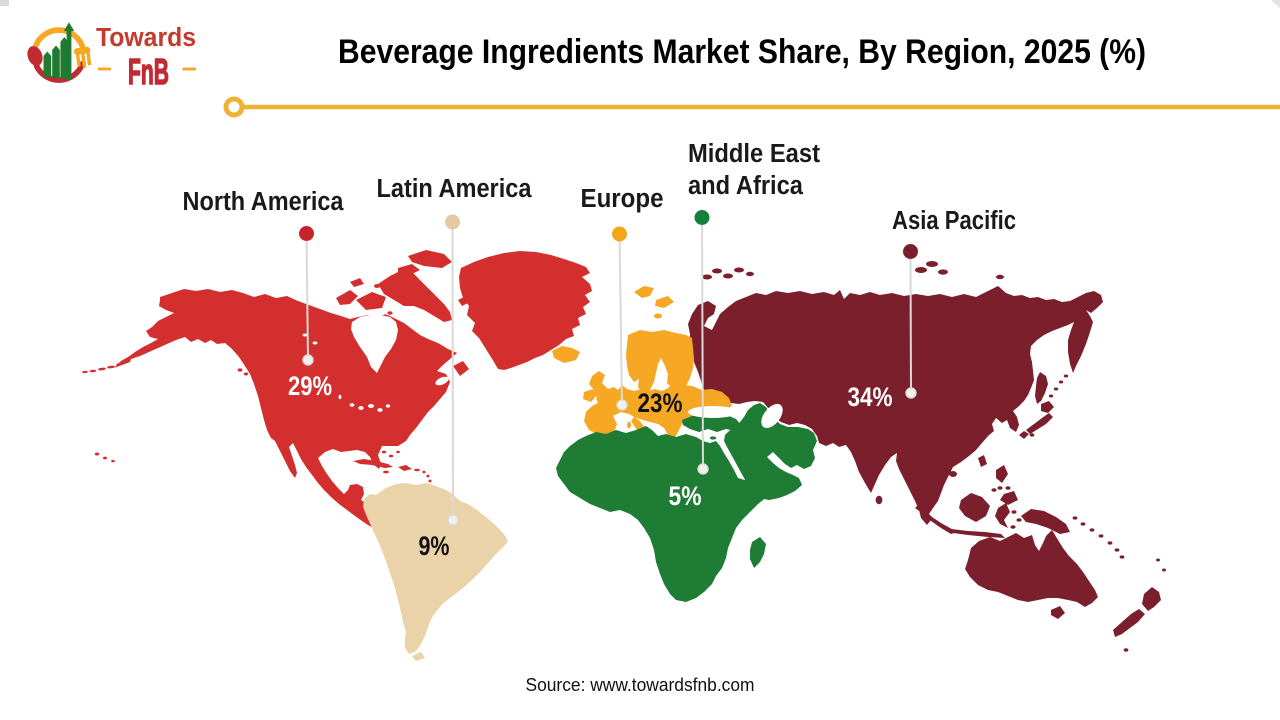 Image resolution: width=1280 pixels, height=720 pixels. What do you see at coordinates (622, 199) in the screenshot?
I see `svg-text: Europe` at bounding box center [622, 199].